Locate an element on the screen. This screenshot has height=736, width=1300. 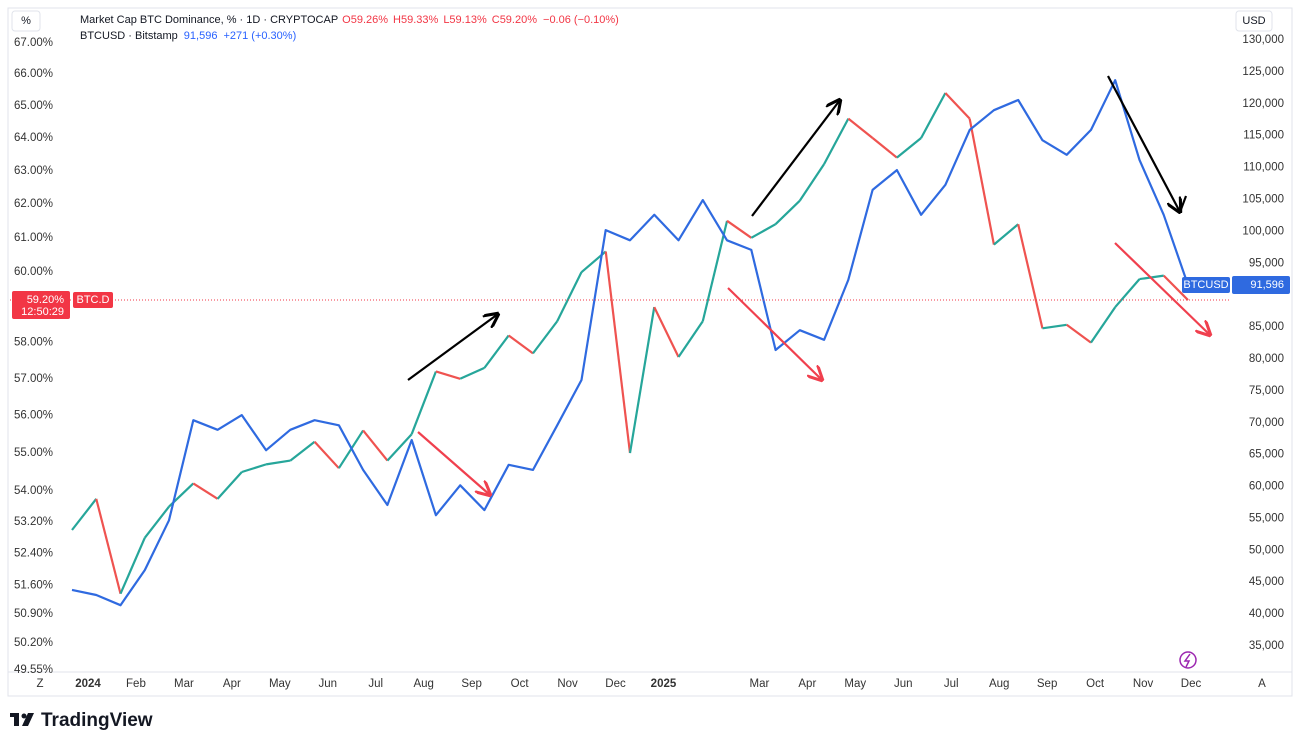
y2-tick-label: 55,000 is located at coordinates (1266, 518).